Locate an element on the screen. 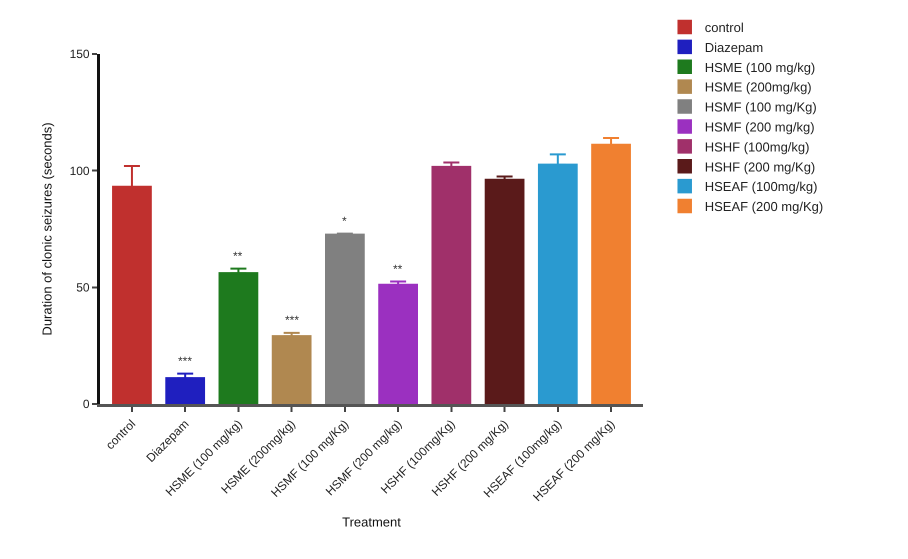 The width and height of the screenshot is (908, 559). legend-label: Diazepam is located at coordinates (734, 47).